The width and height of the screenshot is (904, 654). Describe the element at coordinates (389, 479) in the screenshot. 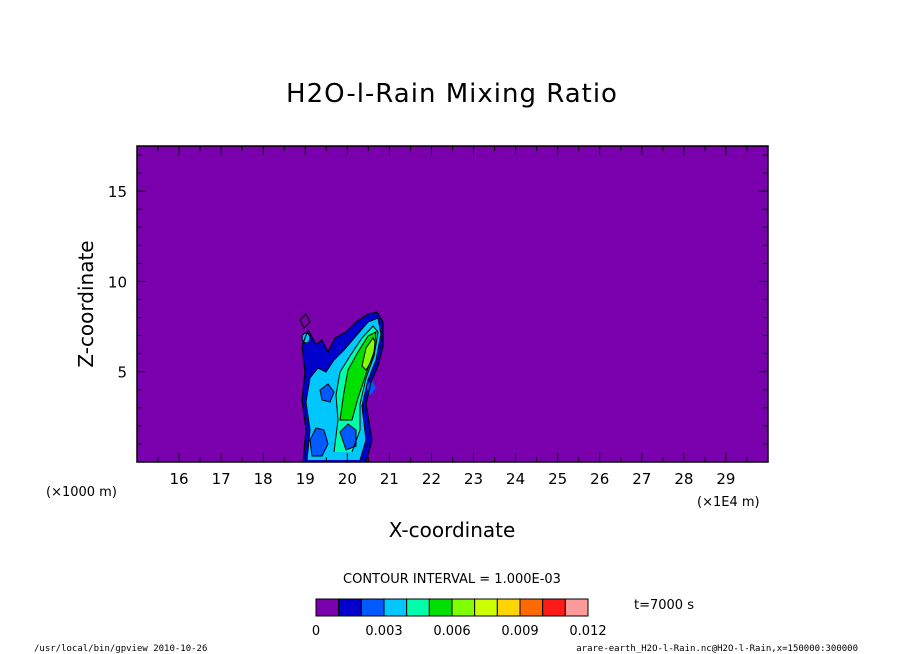

I see `x-tick-label: 21` at that location.